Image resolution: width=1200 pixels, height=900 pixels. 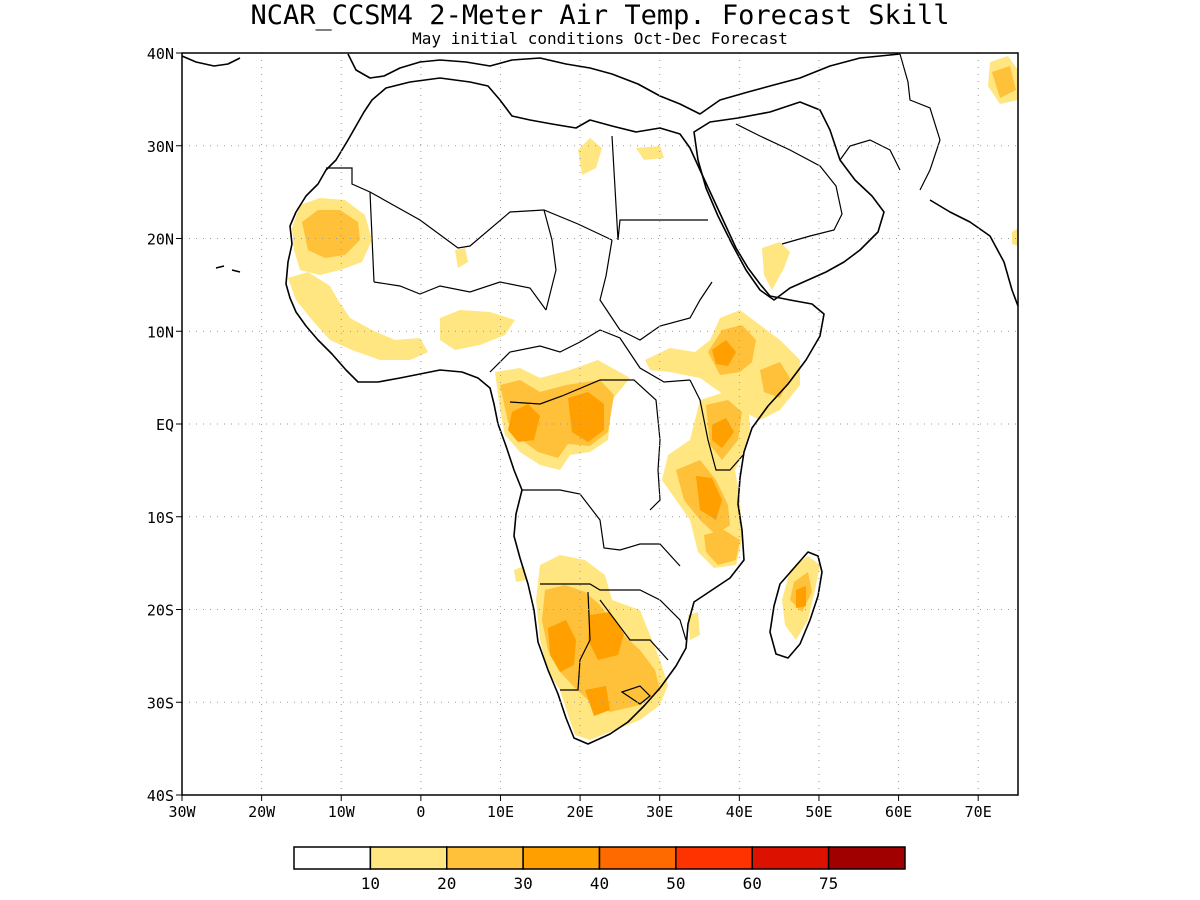 I want to click on lon-tick-label: 70E, so click(x=978, y=812).